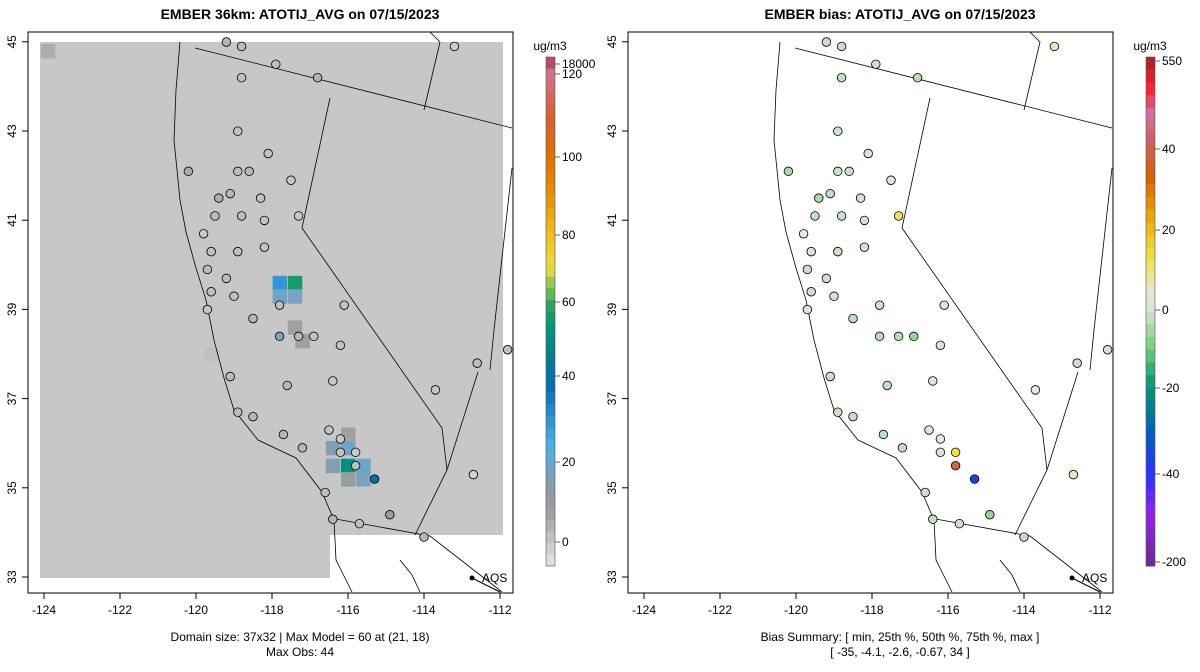  Describe the element at coordinates (12, 399) in the screenshot. I see `y-tick-label: 37` at that location.